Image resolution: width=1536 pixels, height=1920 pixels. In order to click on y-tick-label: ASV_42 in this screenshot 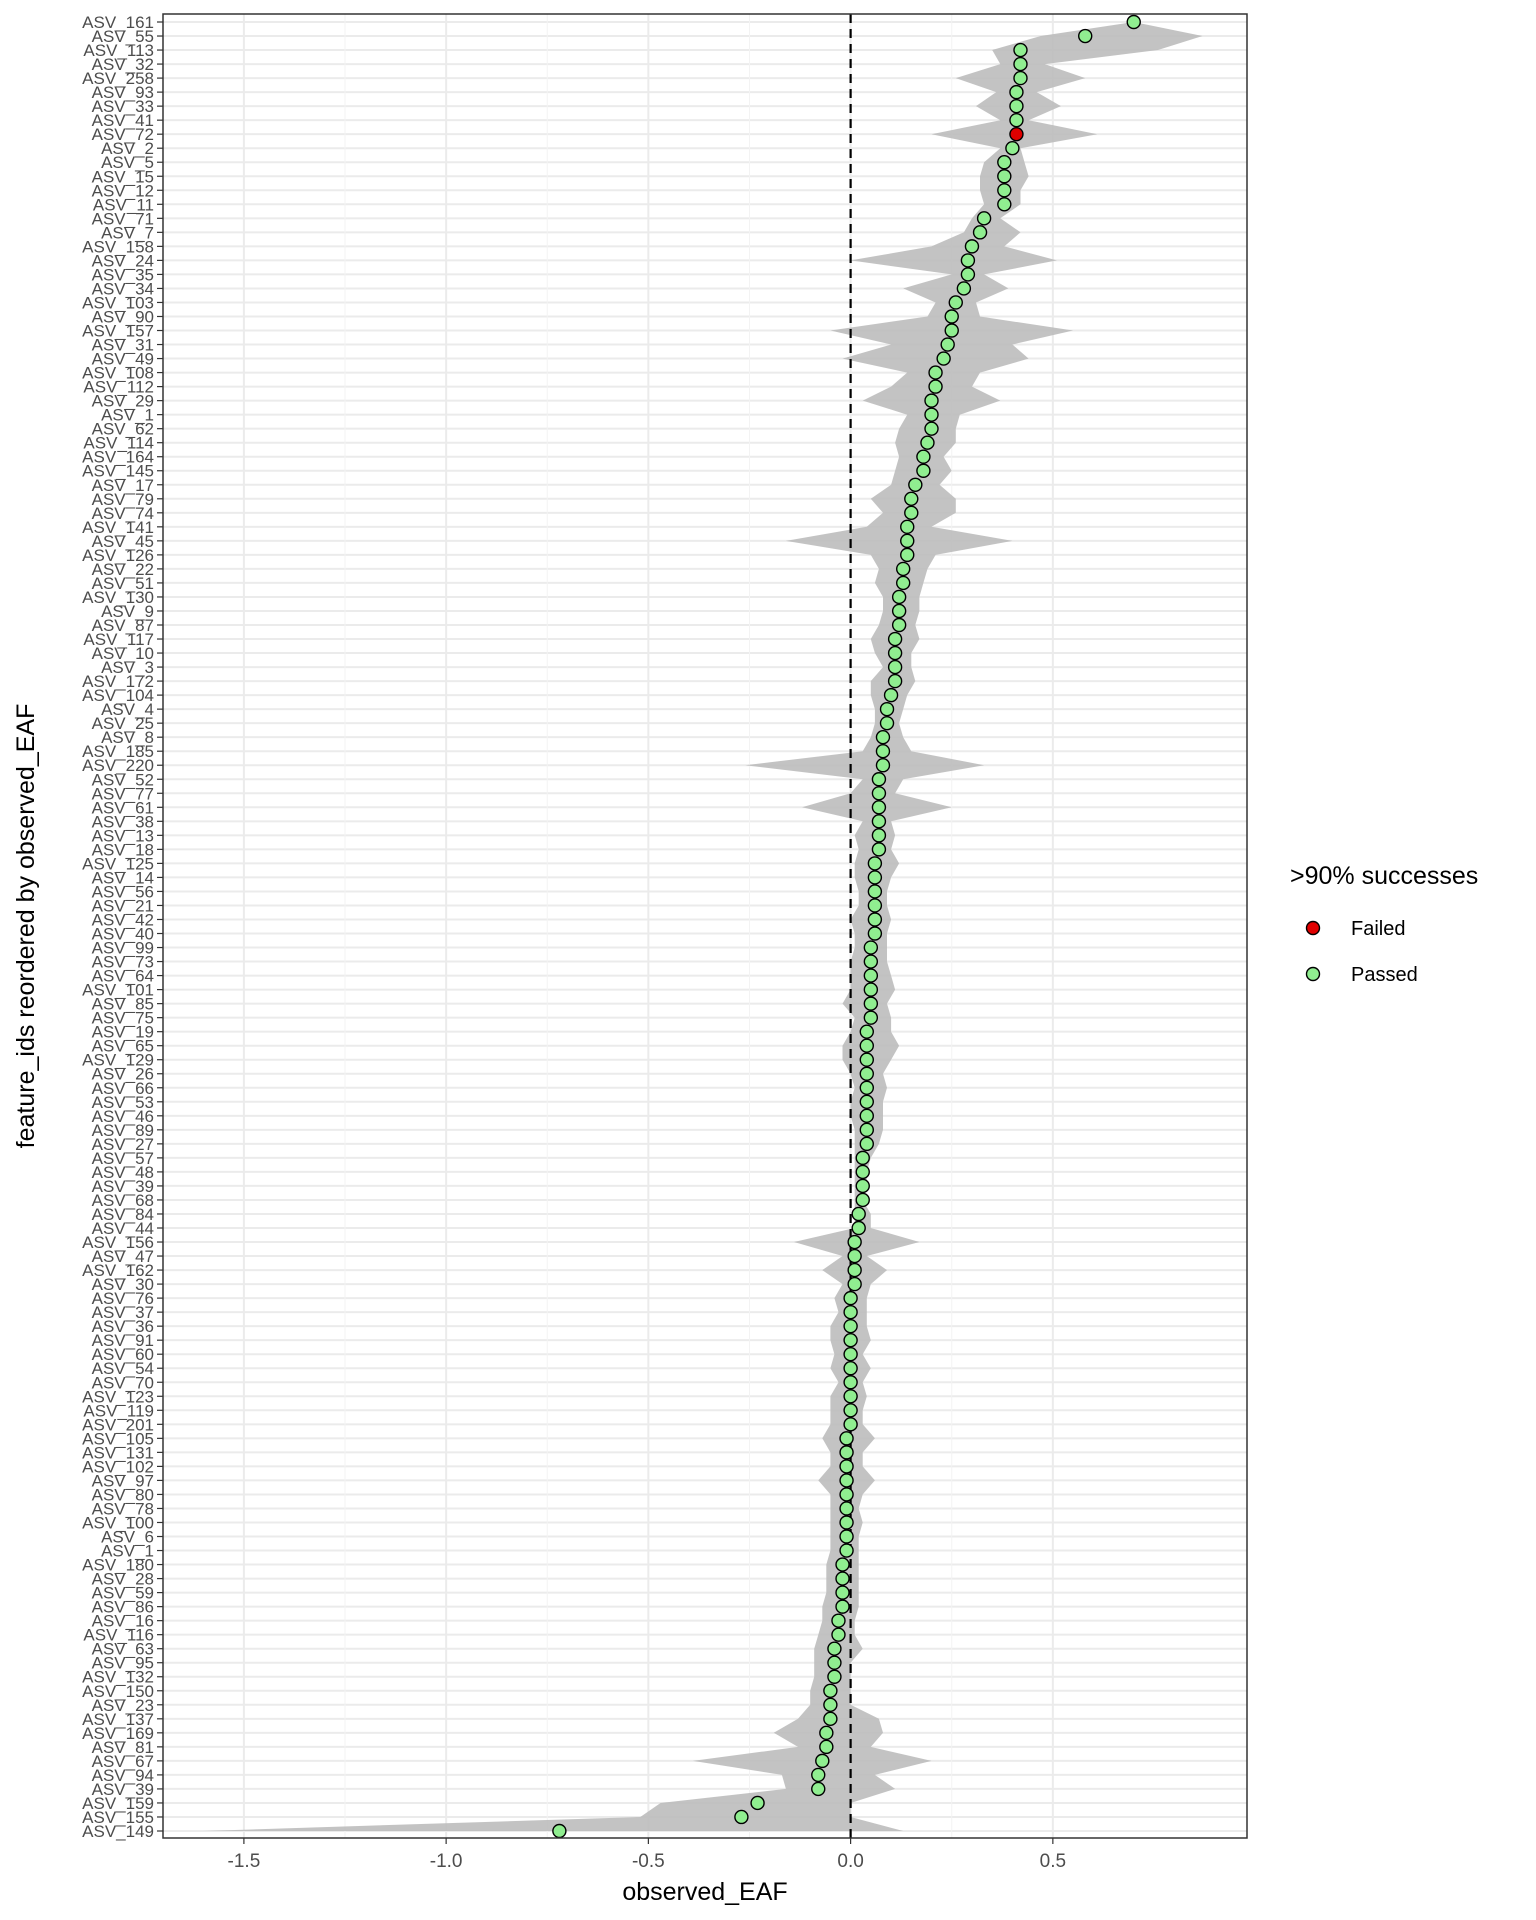, I will do `click(123, 919)`.